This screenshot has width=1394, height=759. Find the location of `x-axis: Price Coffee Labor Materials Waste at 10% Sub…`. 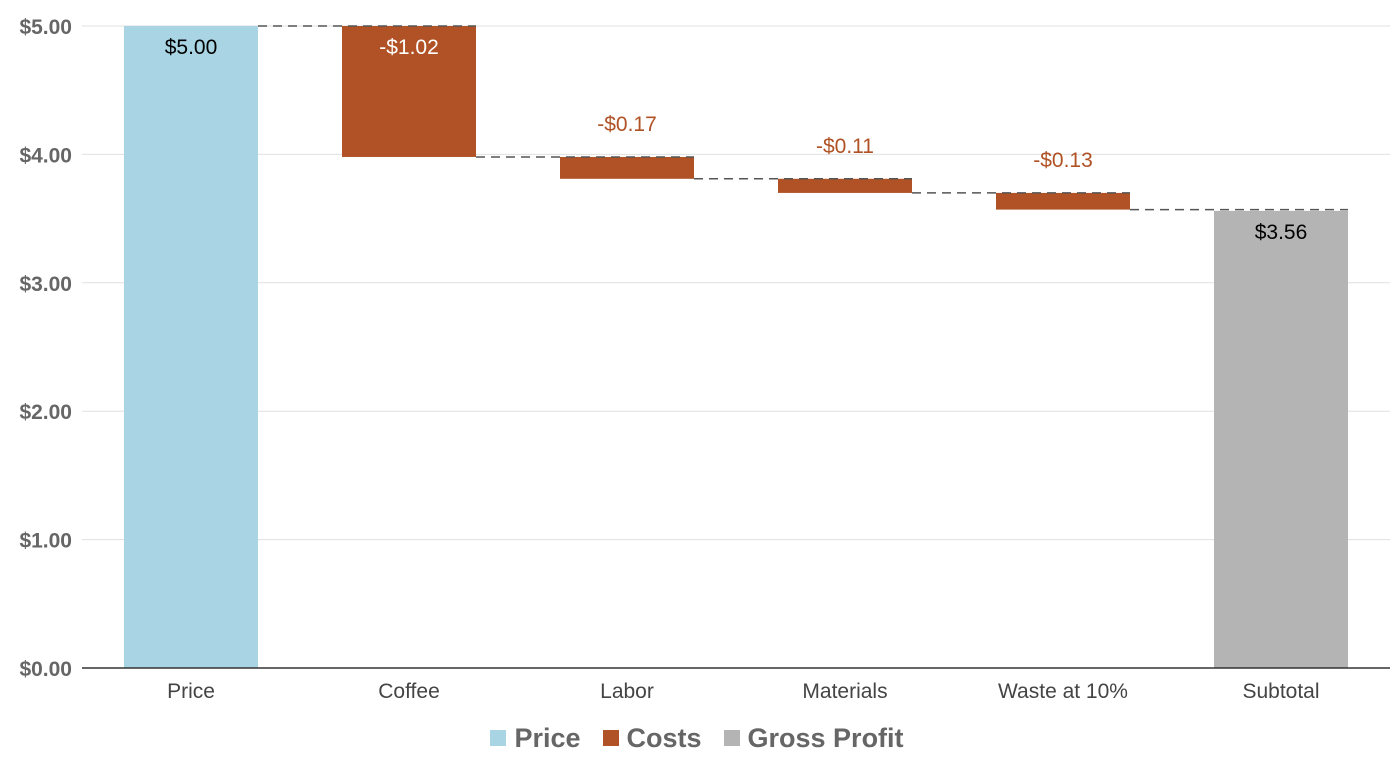

x-axis: Price Coffee Labor Materials Waste at 10% Sub… is located at coordinates (736, 683).